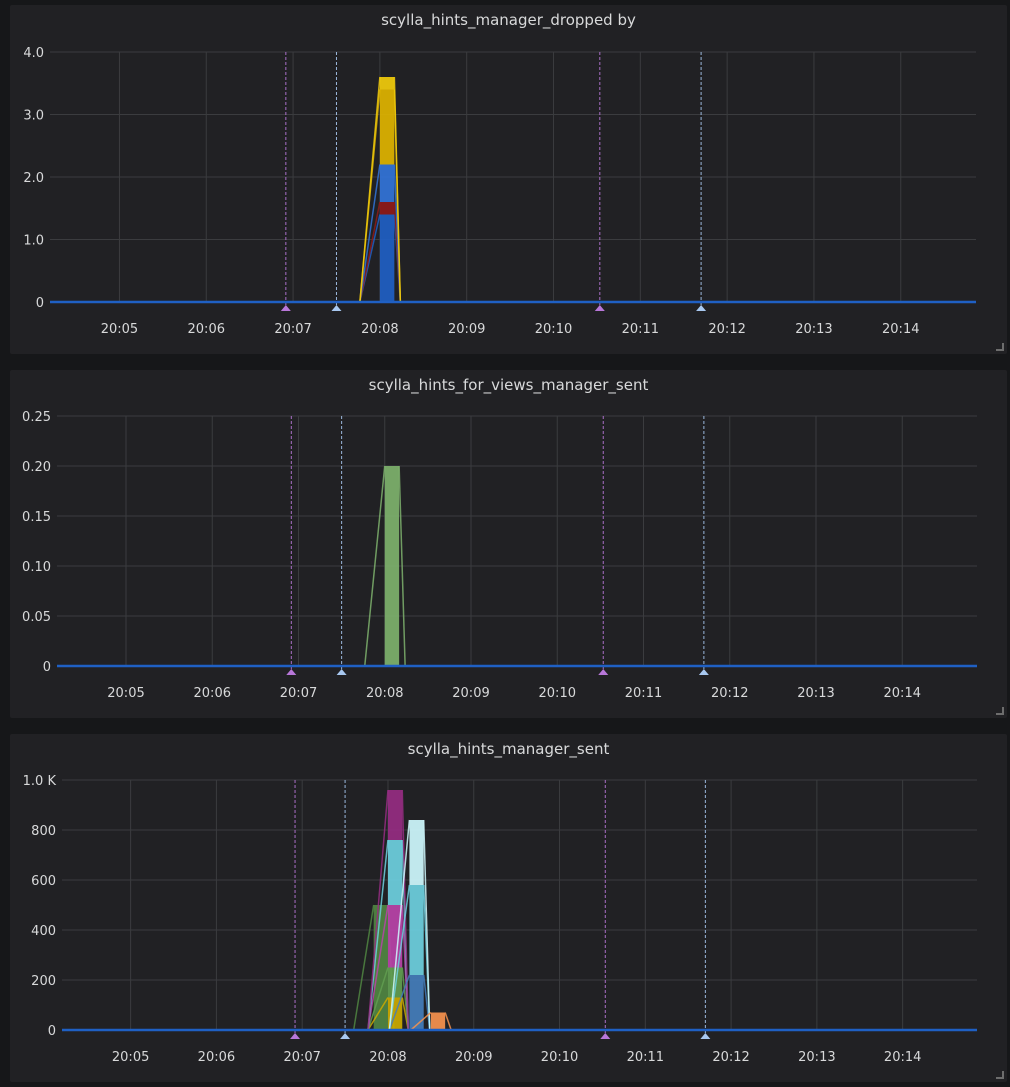 The image size is (1010, 1087). Describe the element at coordinates (43, 881) in the screenshot. I see `y-tick-label: 600` at that location.